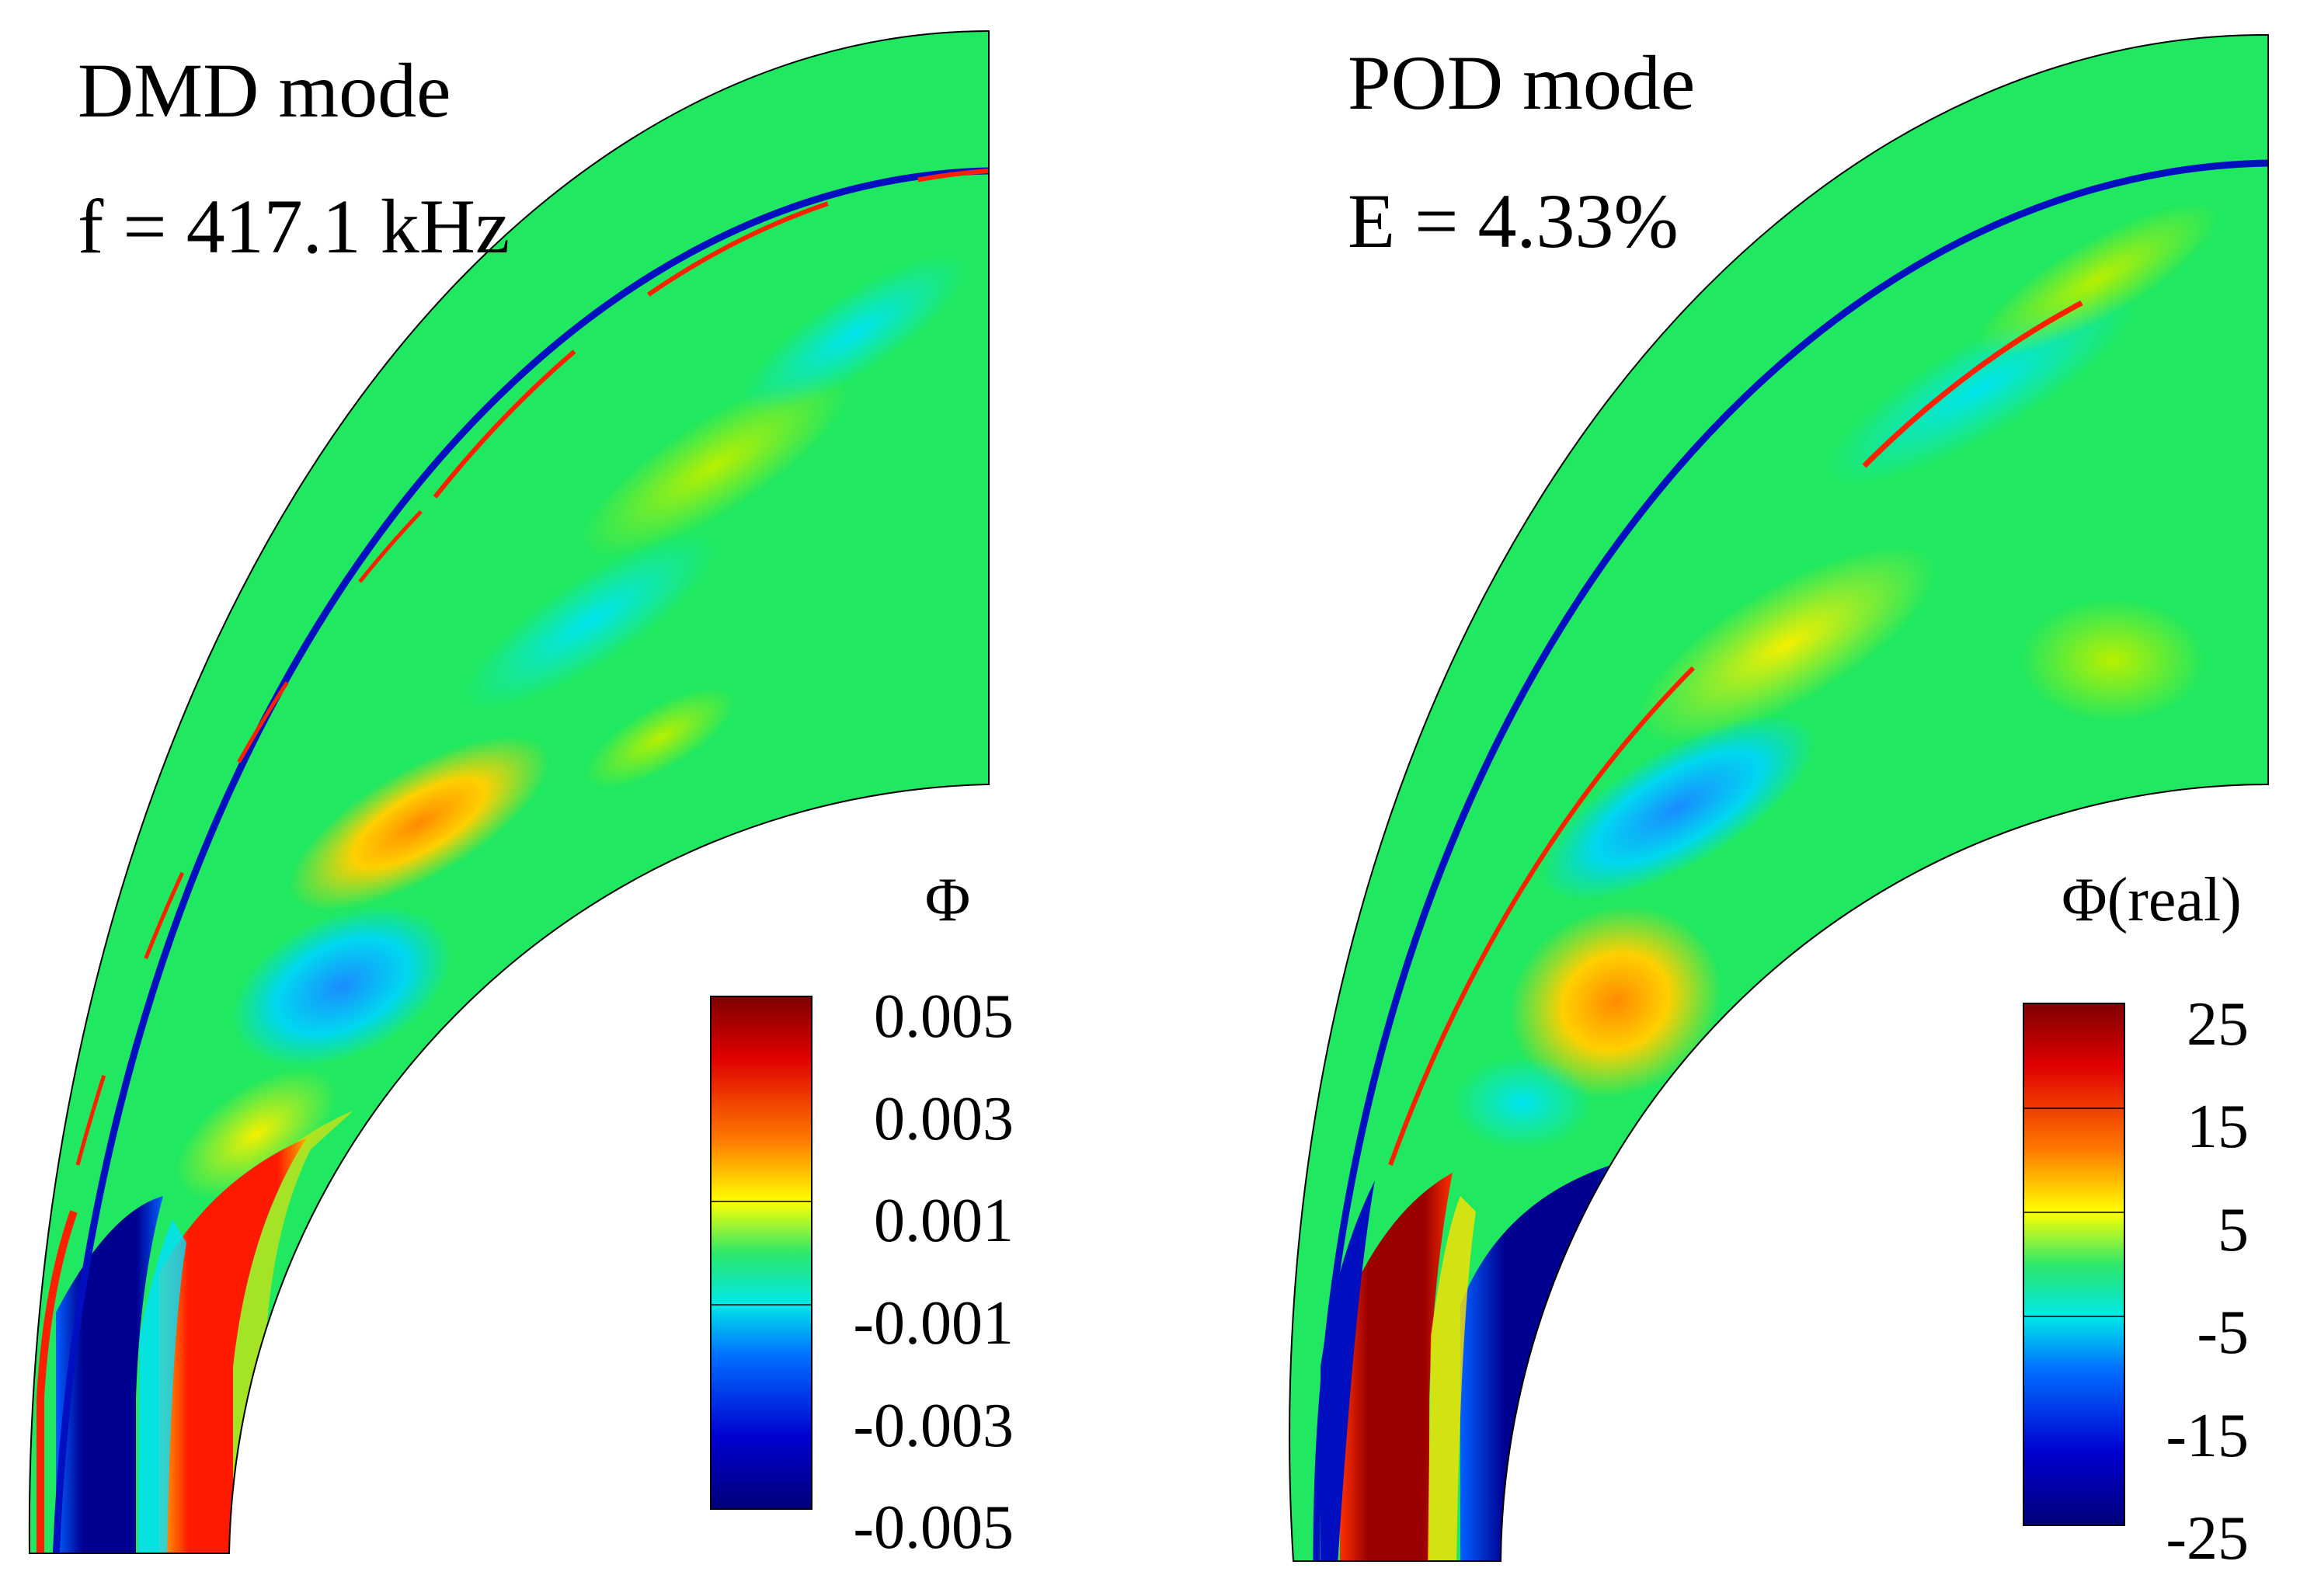  Describe the element at coordinates (2233, 1230) in the screenshot. I see `colorbar-tick: 5` at that location.